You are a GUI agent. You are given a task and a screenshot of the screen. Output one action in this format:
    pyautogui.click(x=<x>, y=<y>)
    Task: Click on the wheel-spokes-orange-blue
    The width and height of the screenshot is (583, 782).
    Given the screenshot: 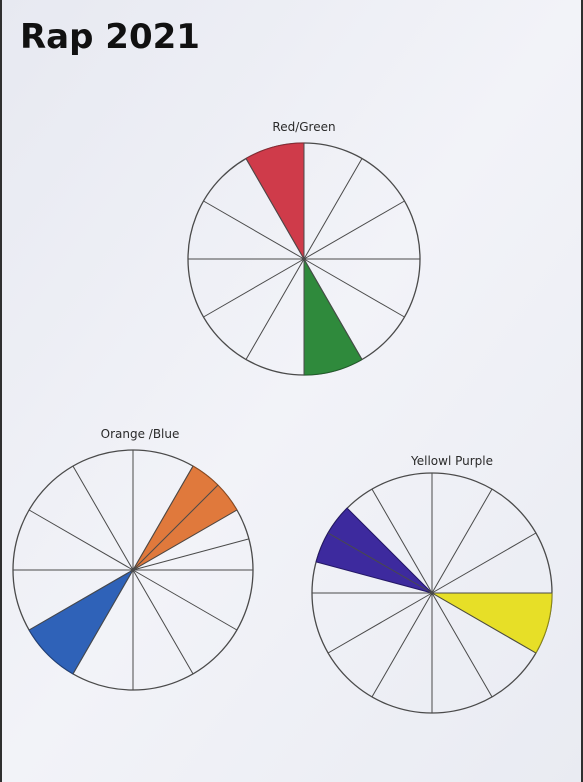 What is the action you would take?
    pyautogui.click(x=133, y=570)
    